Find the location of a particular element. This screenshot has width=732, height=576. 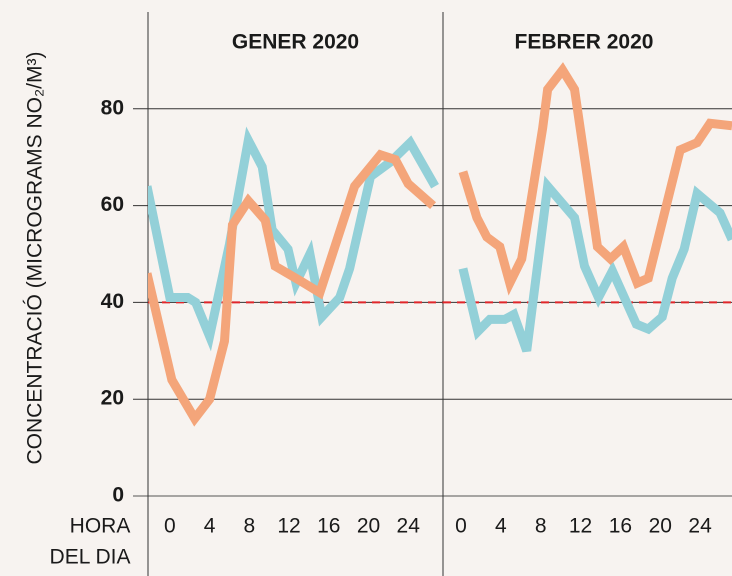

y-tick-label: 40 is located at coordinates (112, 301).